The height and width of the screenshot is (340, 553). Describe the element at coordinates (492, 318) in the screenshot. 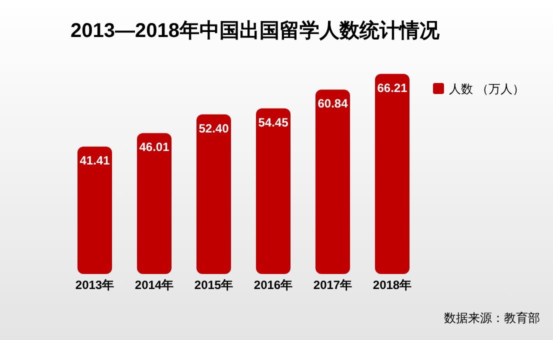

I see `source-note: 数据来源：教育部` at that location.